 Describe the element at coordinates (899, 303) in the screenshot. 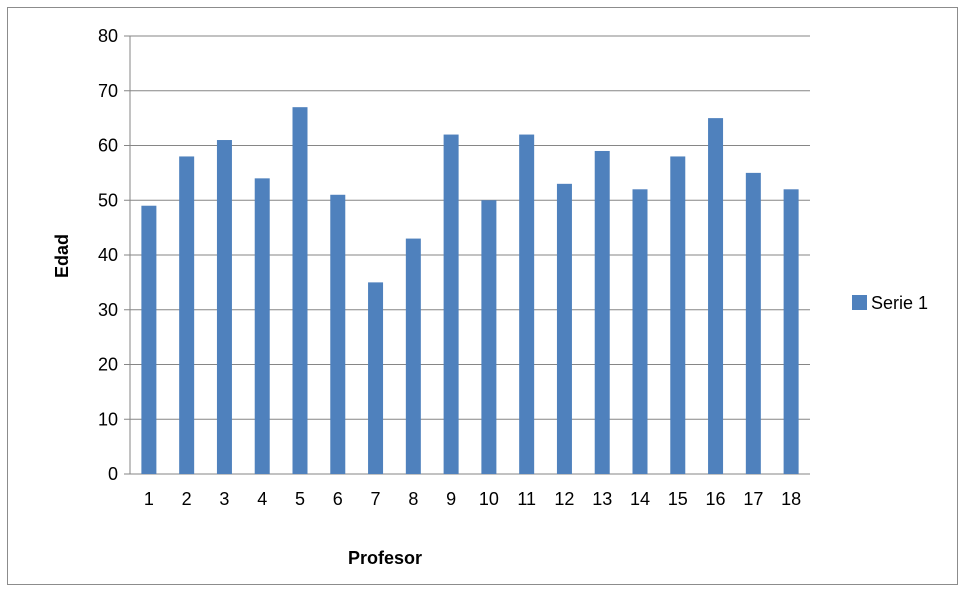

I see `legend-label: Serie 1` at that location.